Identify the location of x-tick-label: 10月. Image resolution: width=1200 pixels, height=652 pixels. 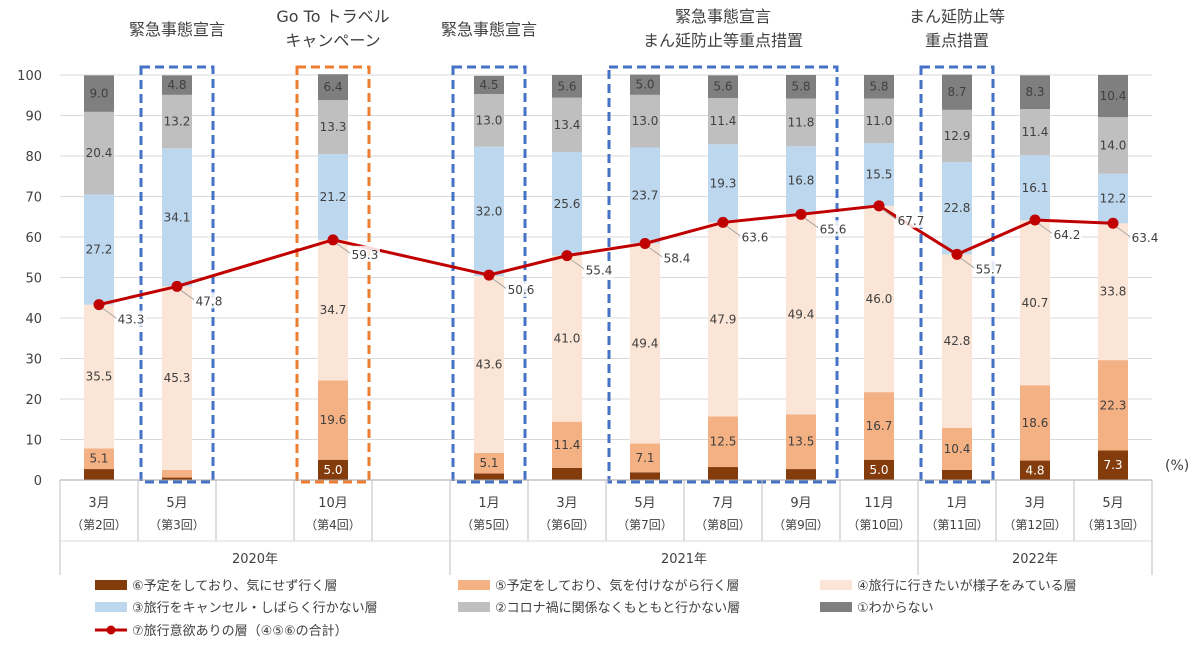
(333, 503).